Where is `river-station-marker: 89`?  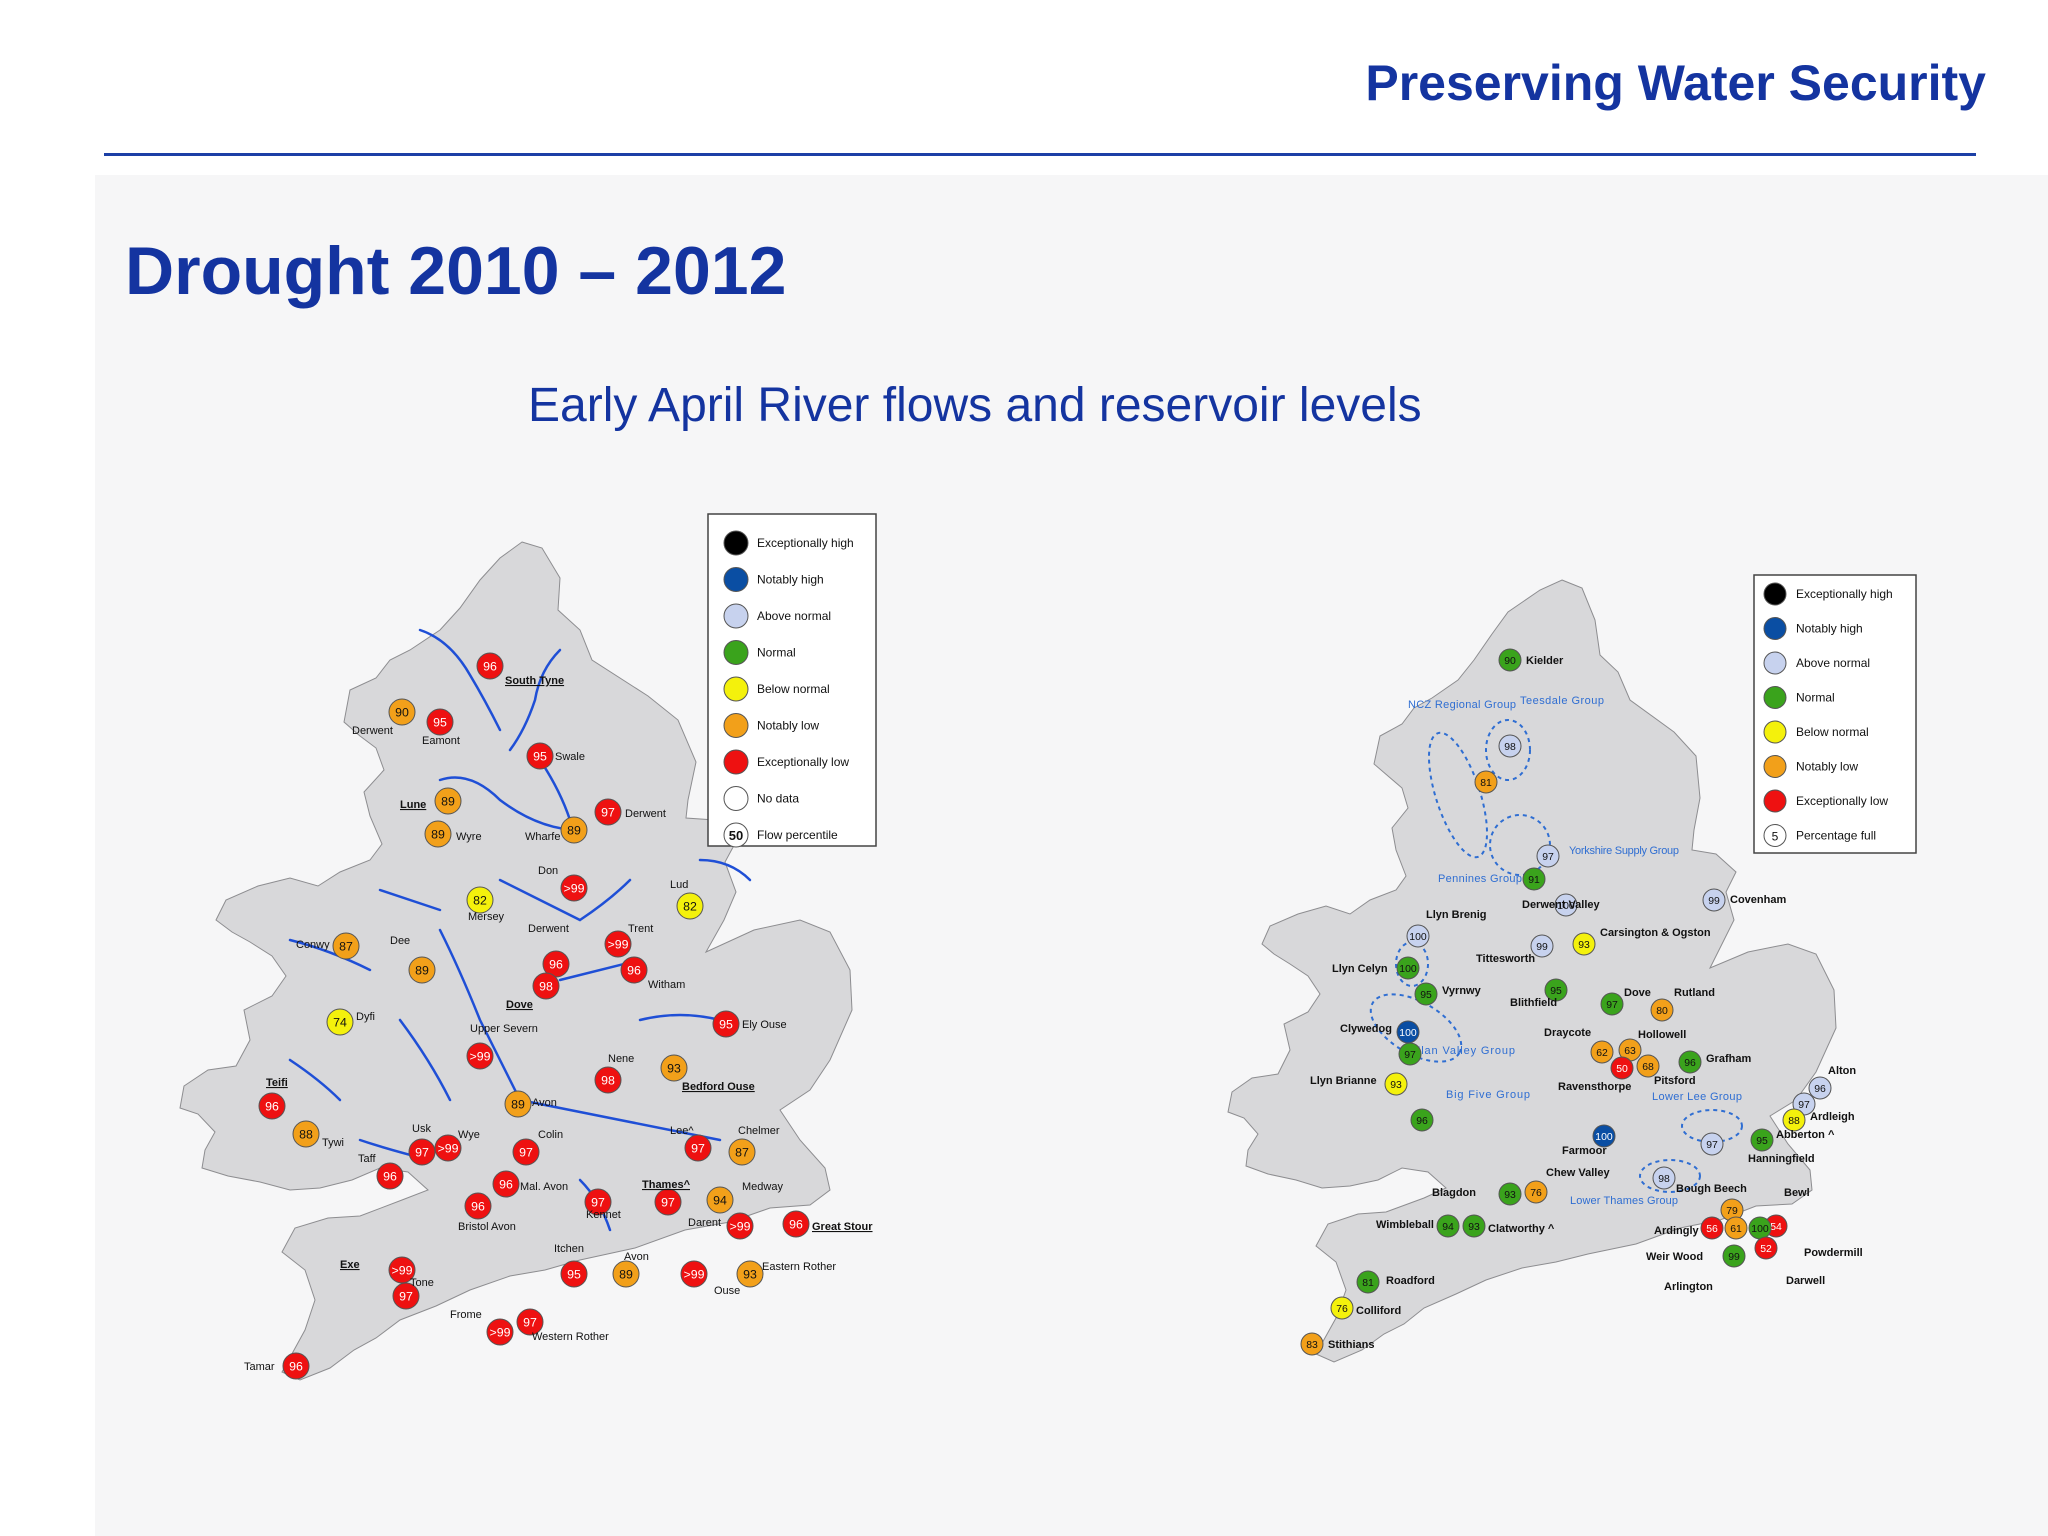 river-station-marker: 89 is located at coordinates (448, 801).